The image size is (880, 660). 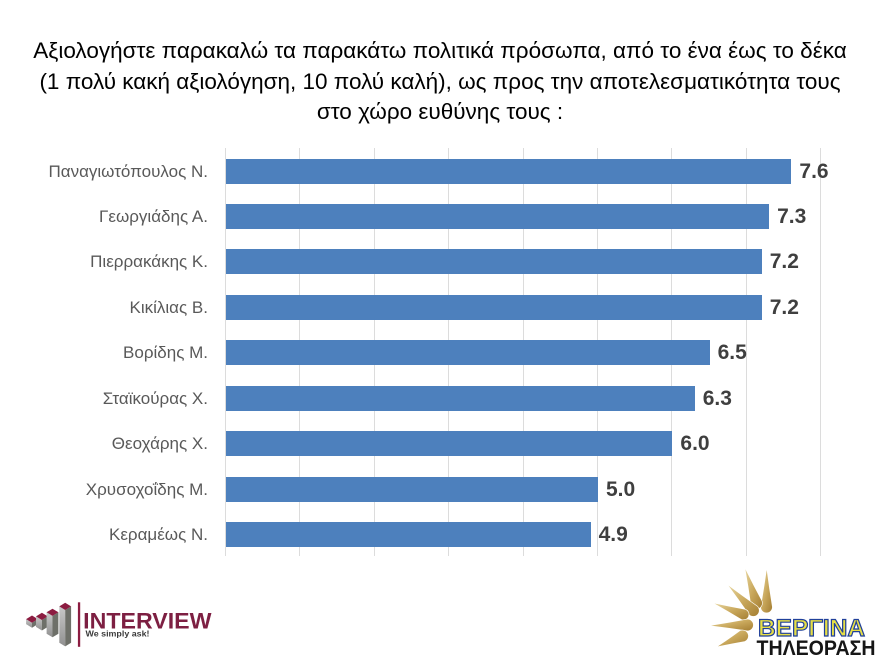 I want to click on svg-text: We simply ask!, so click(x=118, y=634).